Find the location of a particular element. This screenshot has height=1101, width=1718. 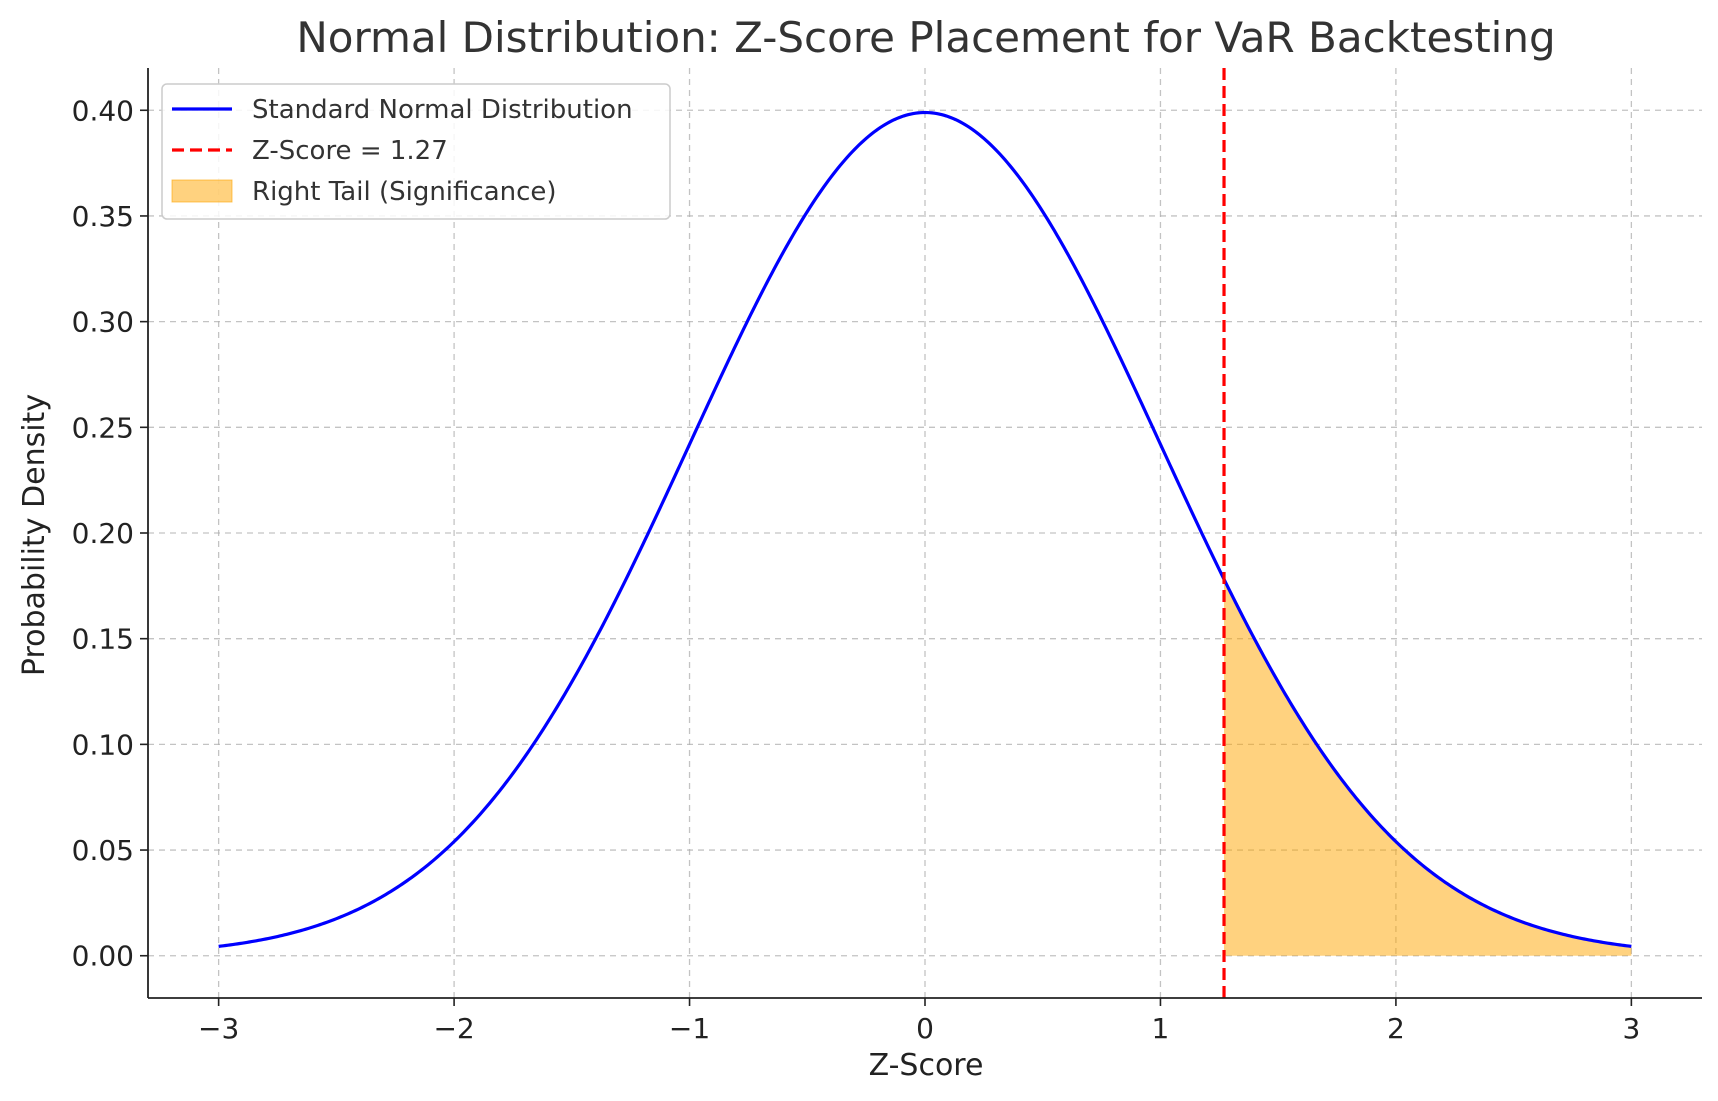

y-tick-label: 0.40 is located at coordinates (103, 110).